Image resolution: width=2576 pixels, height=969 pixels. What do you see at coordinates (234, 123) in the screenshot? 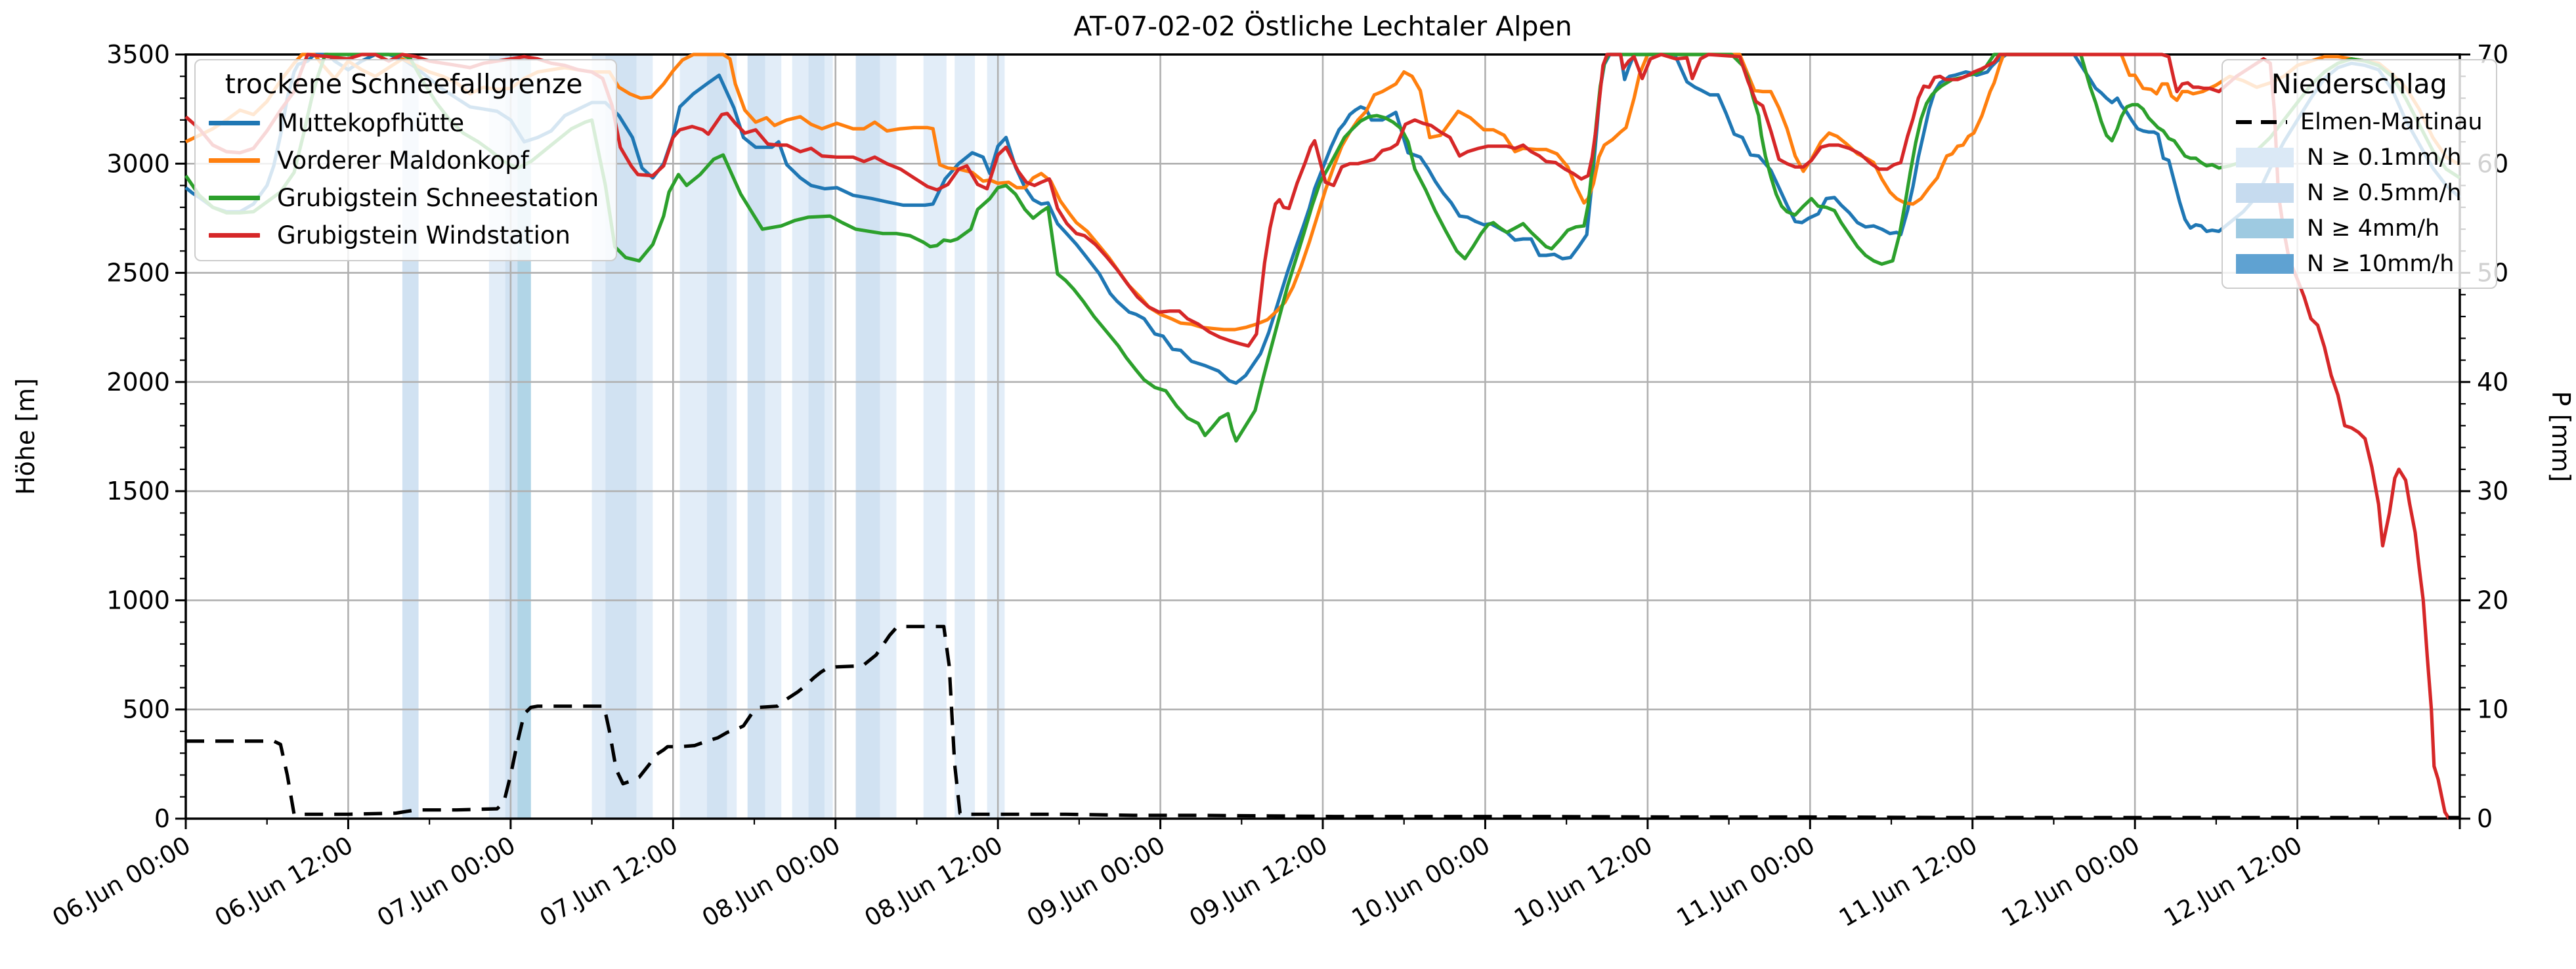
I see `line-swatch-blue-icon` at bounding box center [234, 123].